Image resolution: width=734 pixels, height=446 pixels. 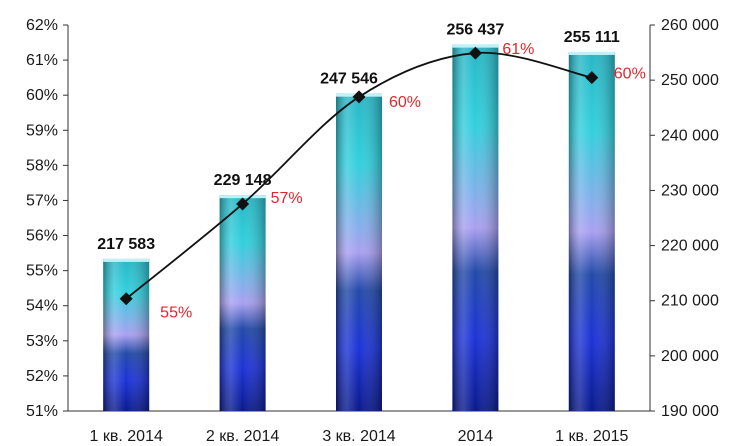 I want to click on left-axis-tick-label: 61%, so click(x=42, y=60).